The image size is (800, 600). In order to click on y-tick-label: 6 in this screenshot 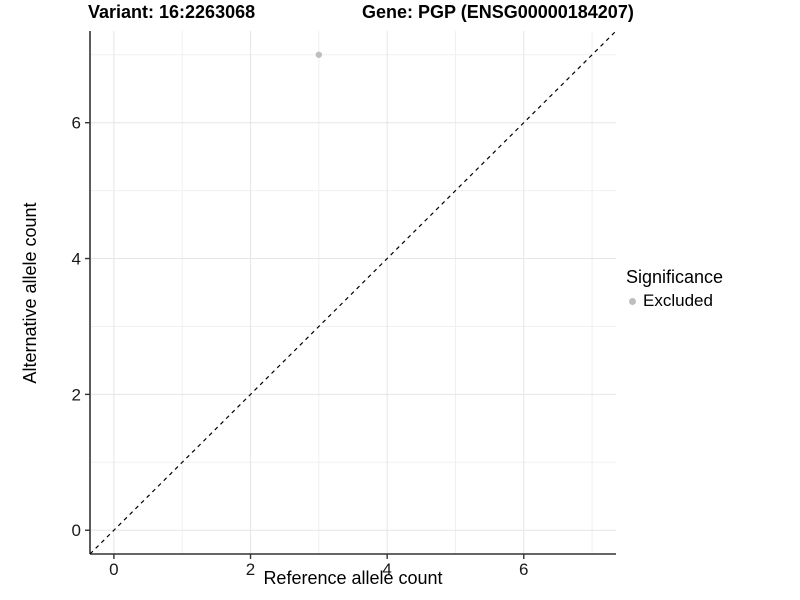, I will do `click(76, 123)`.